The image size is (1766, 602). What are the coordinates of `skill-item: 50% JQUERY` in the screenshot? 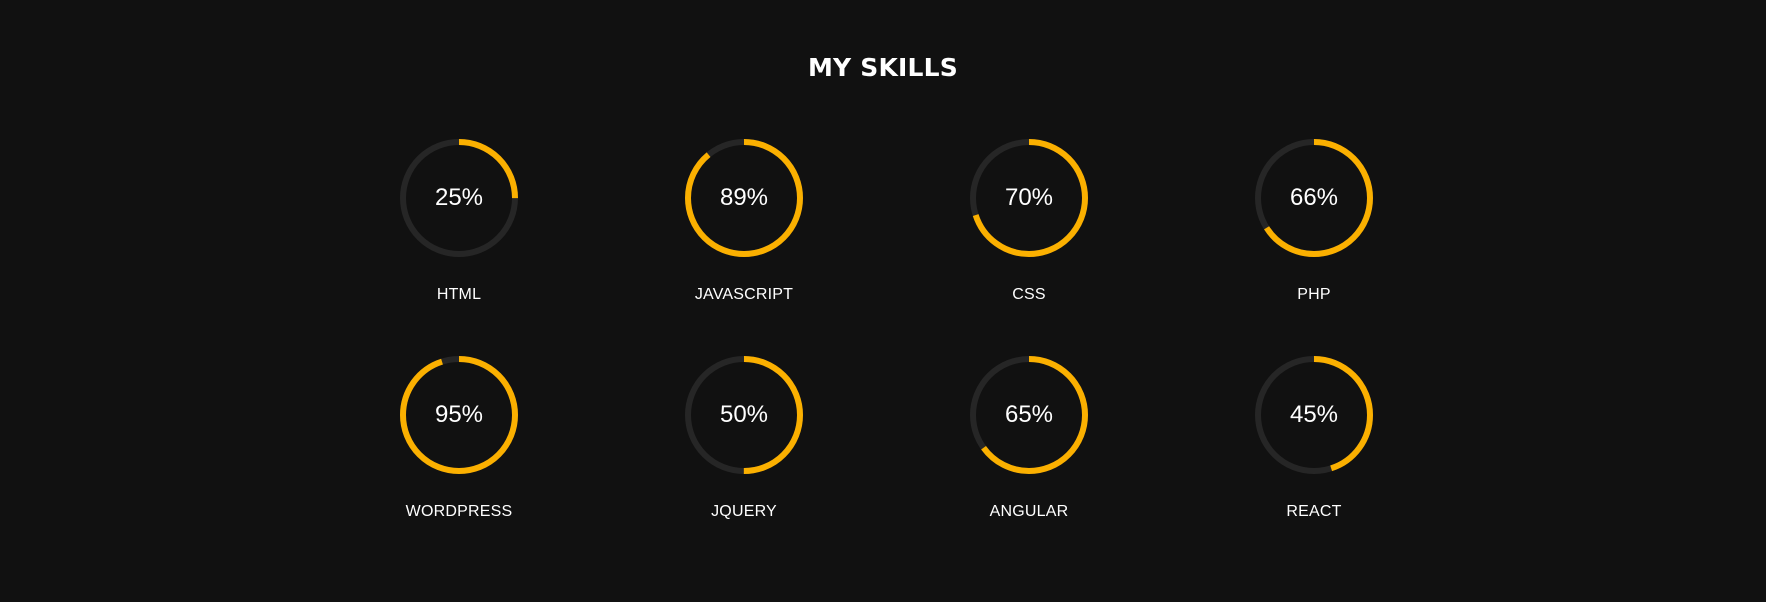 It's located at (744, 437).